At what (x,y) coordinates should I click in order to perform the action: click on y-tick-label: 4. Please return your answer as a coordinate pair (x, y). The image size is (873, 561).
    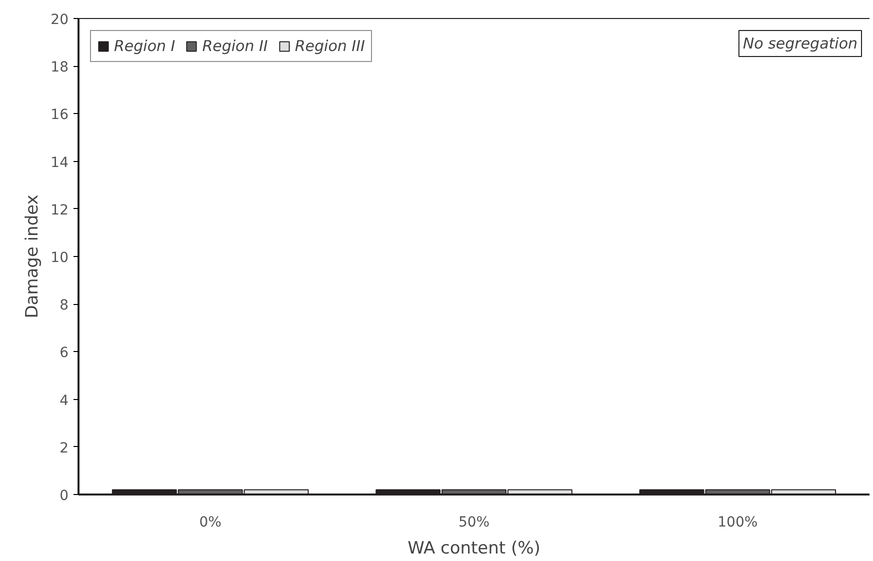
    Looking at the image, I should click on (64, 400).